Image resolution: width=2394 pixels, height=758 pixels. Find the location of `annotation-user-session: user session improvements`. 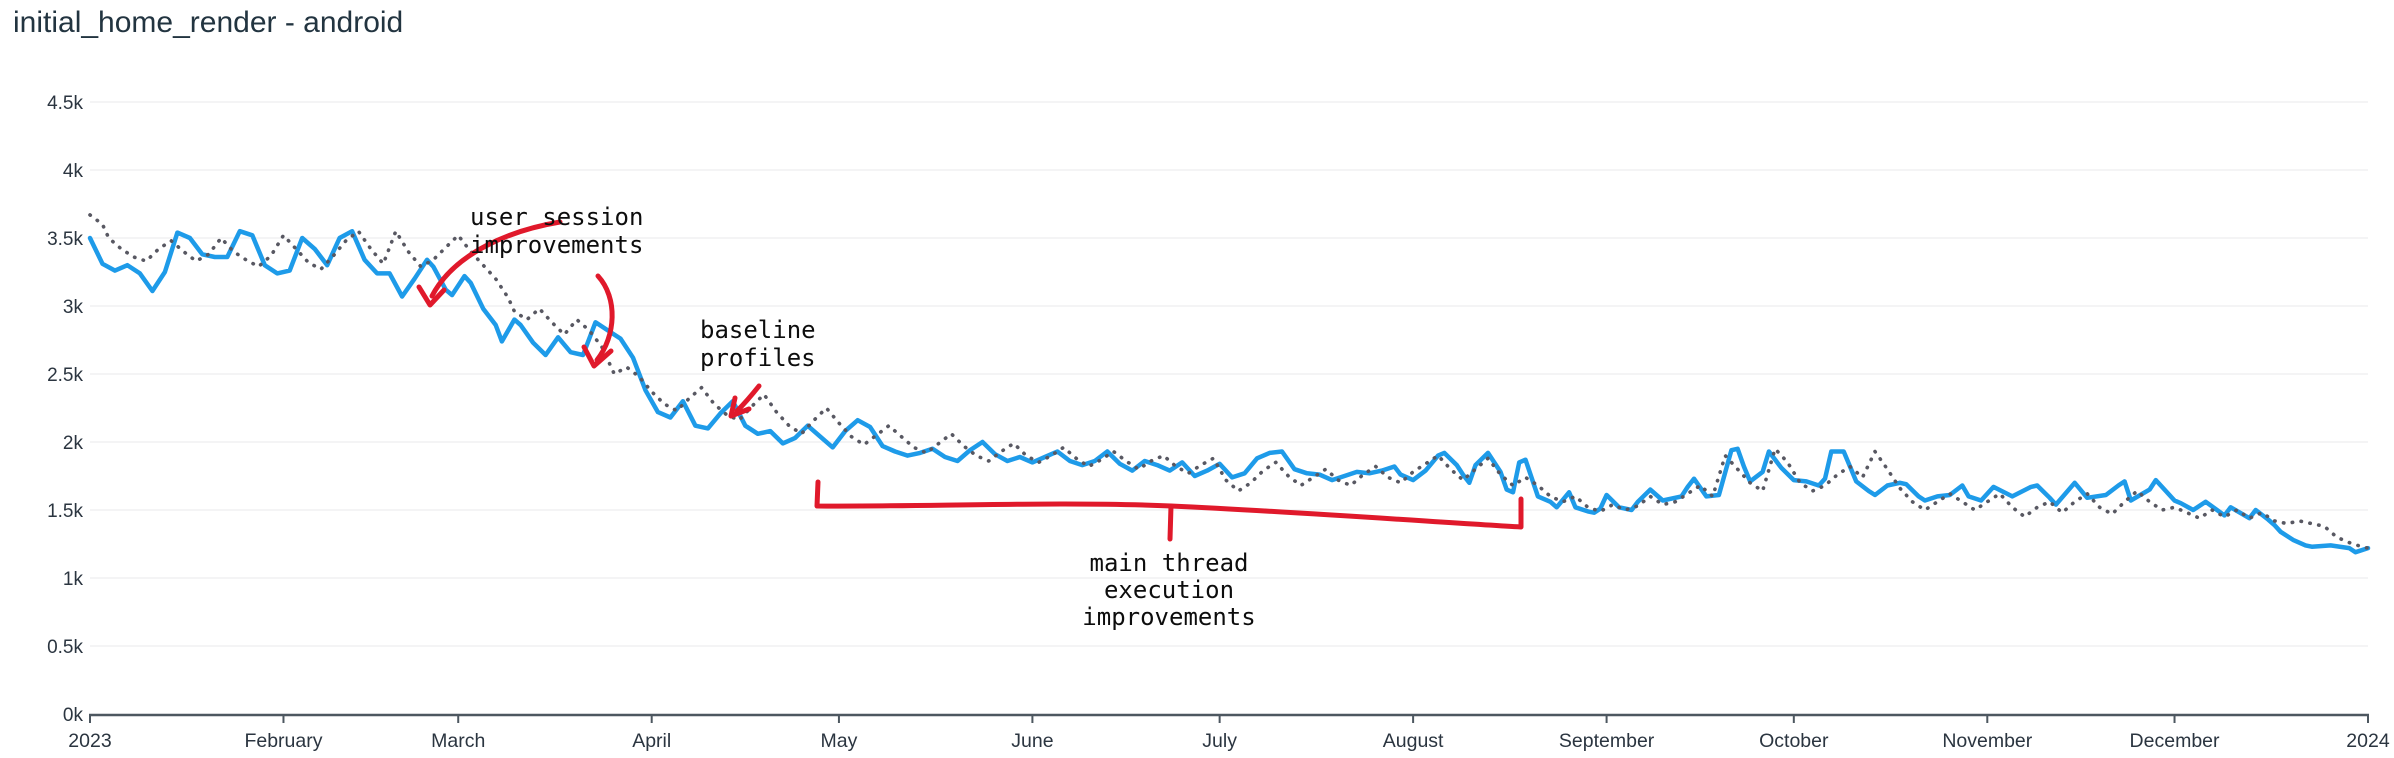

annotation-user-session: user session improvements is located at coordinates (557, 231).